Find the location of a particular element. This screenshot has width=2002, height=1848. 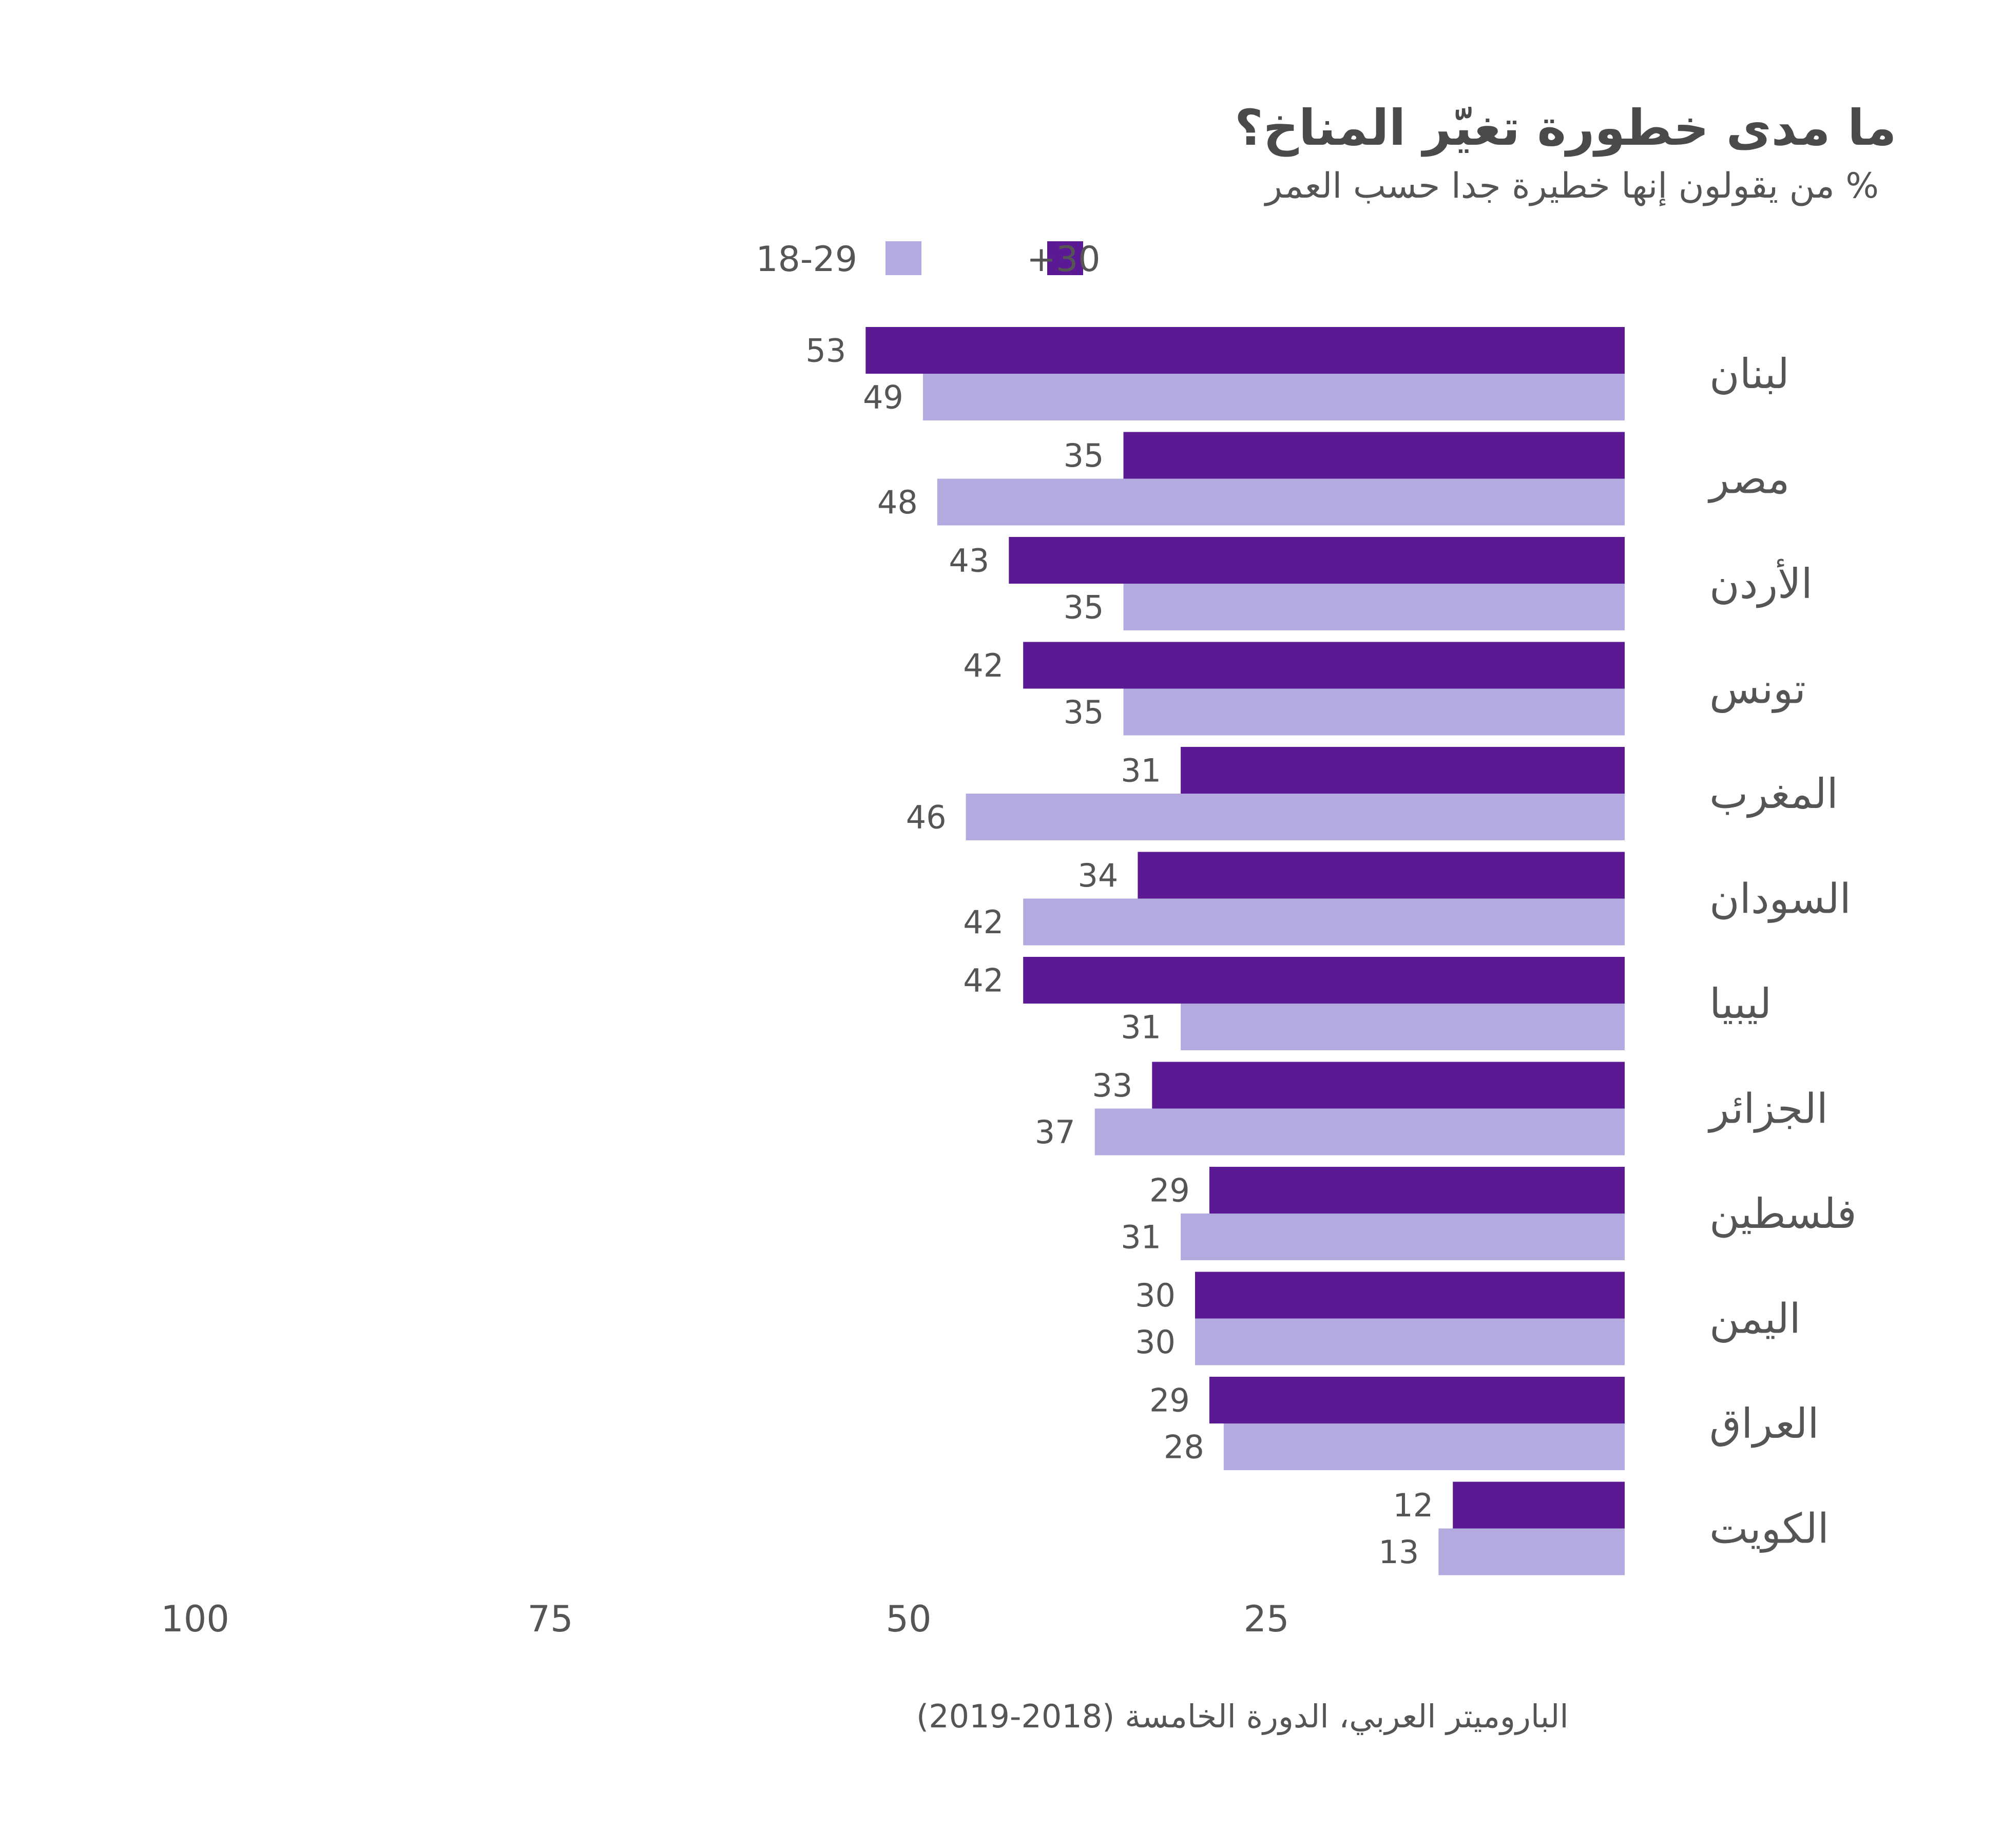

x-tick-label: 50 is located at coordinates (908, 1619).